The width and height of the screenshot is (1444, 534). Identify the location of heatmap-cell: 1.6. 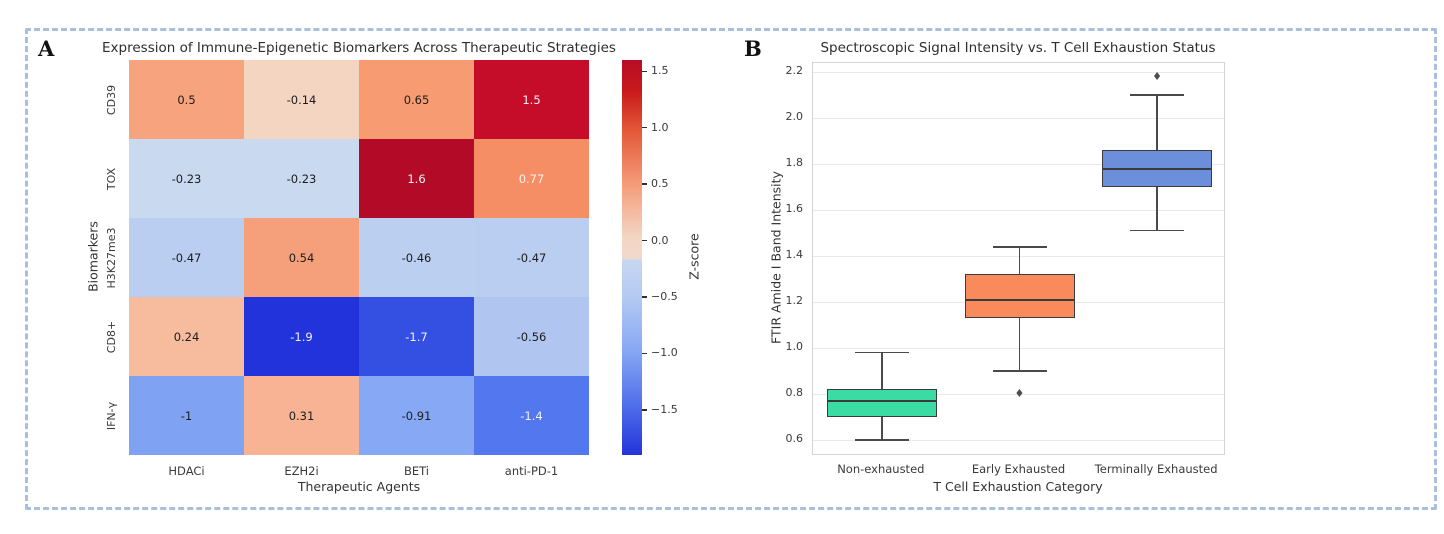
(416, 178).